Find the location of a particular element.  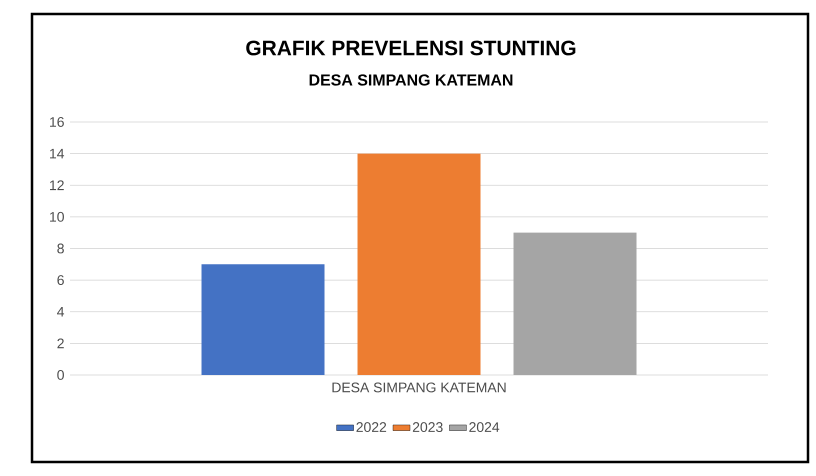

y-tick-label: 2 is located at coordinates (60, 343).